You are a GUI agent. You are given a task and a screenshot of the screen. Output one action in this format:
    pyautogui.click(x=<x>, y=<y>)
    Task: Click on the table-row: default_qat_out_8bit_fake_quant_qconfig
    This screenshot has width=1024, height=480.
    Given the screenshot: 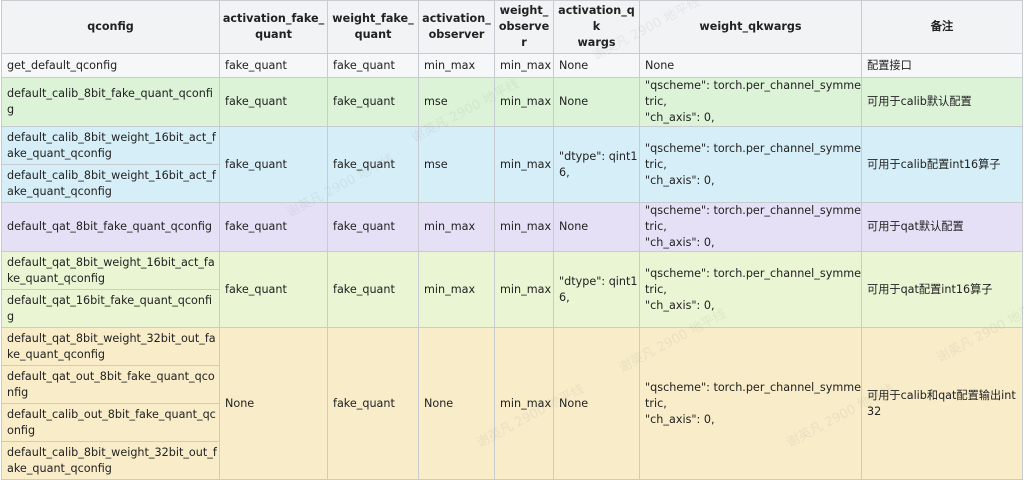 What is the action you would take?
    pyautogui.click(x=512, y=384)
    